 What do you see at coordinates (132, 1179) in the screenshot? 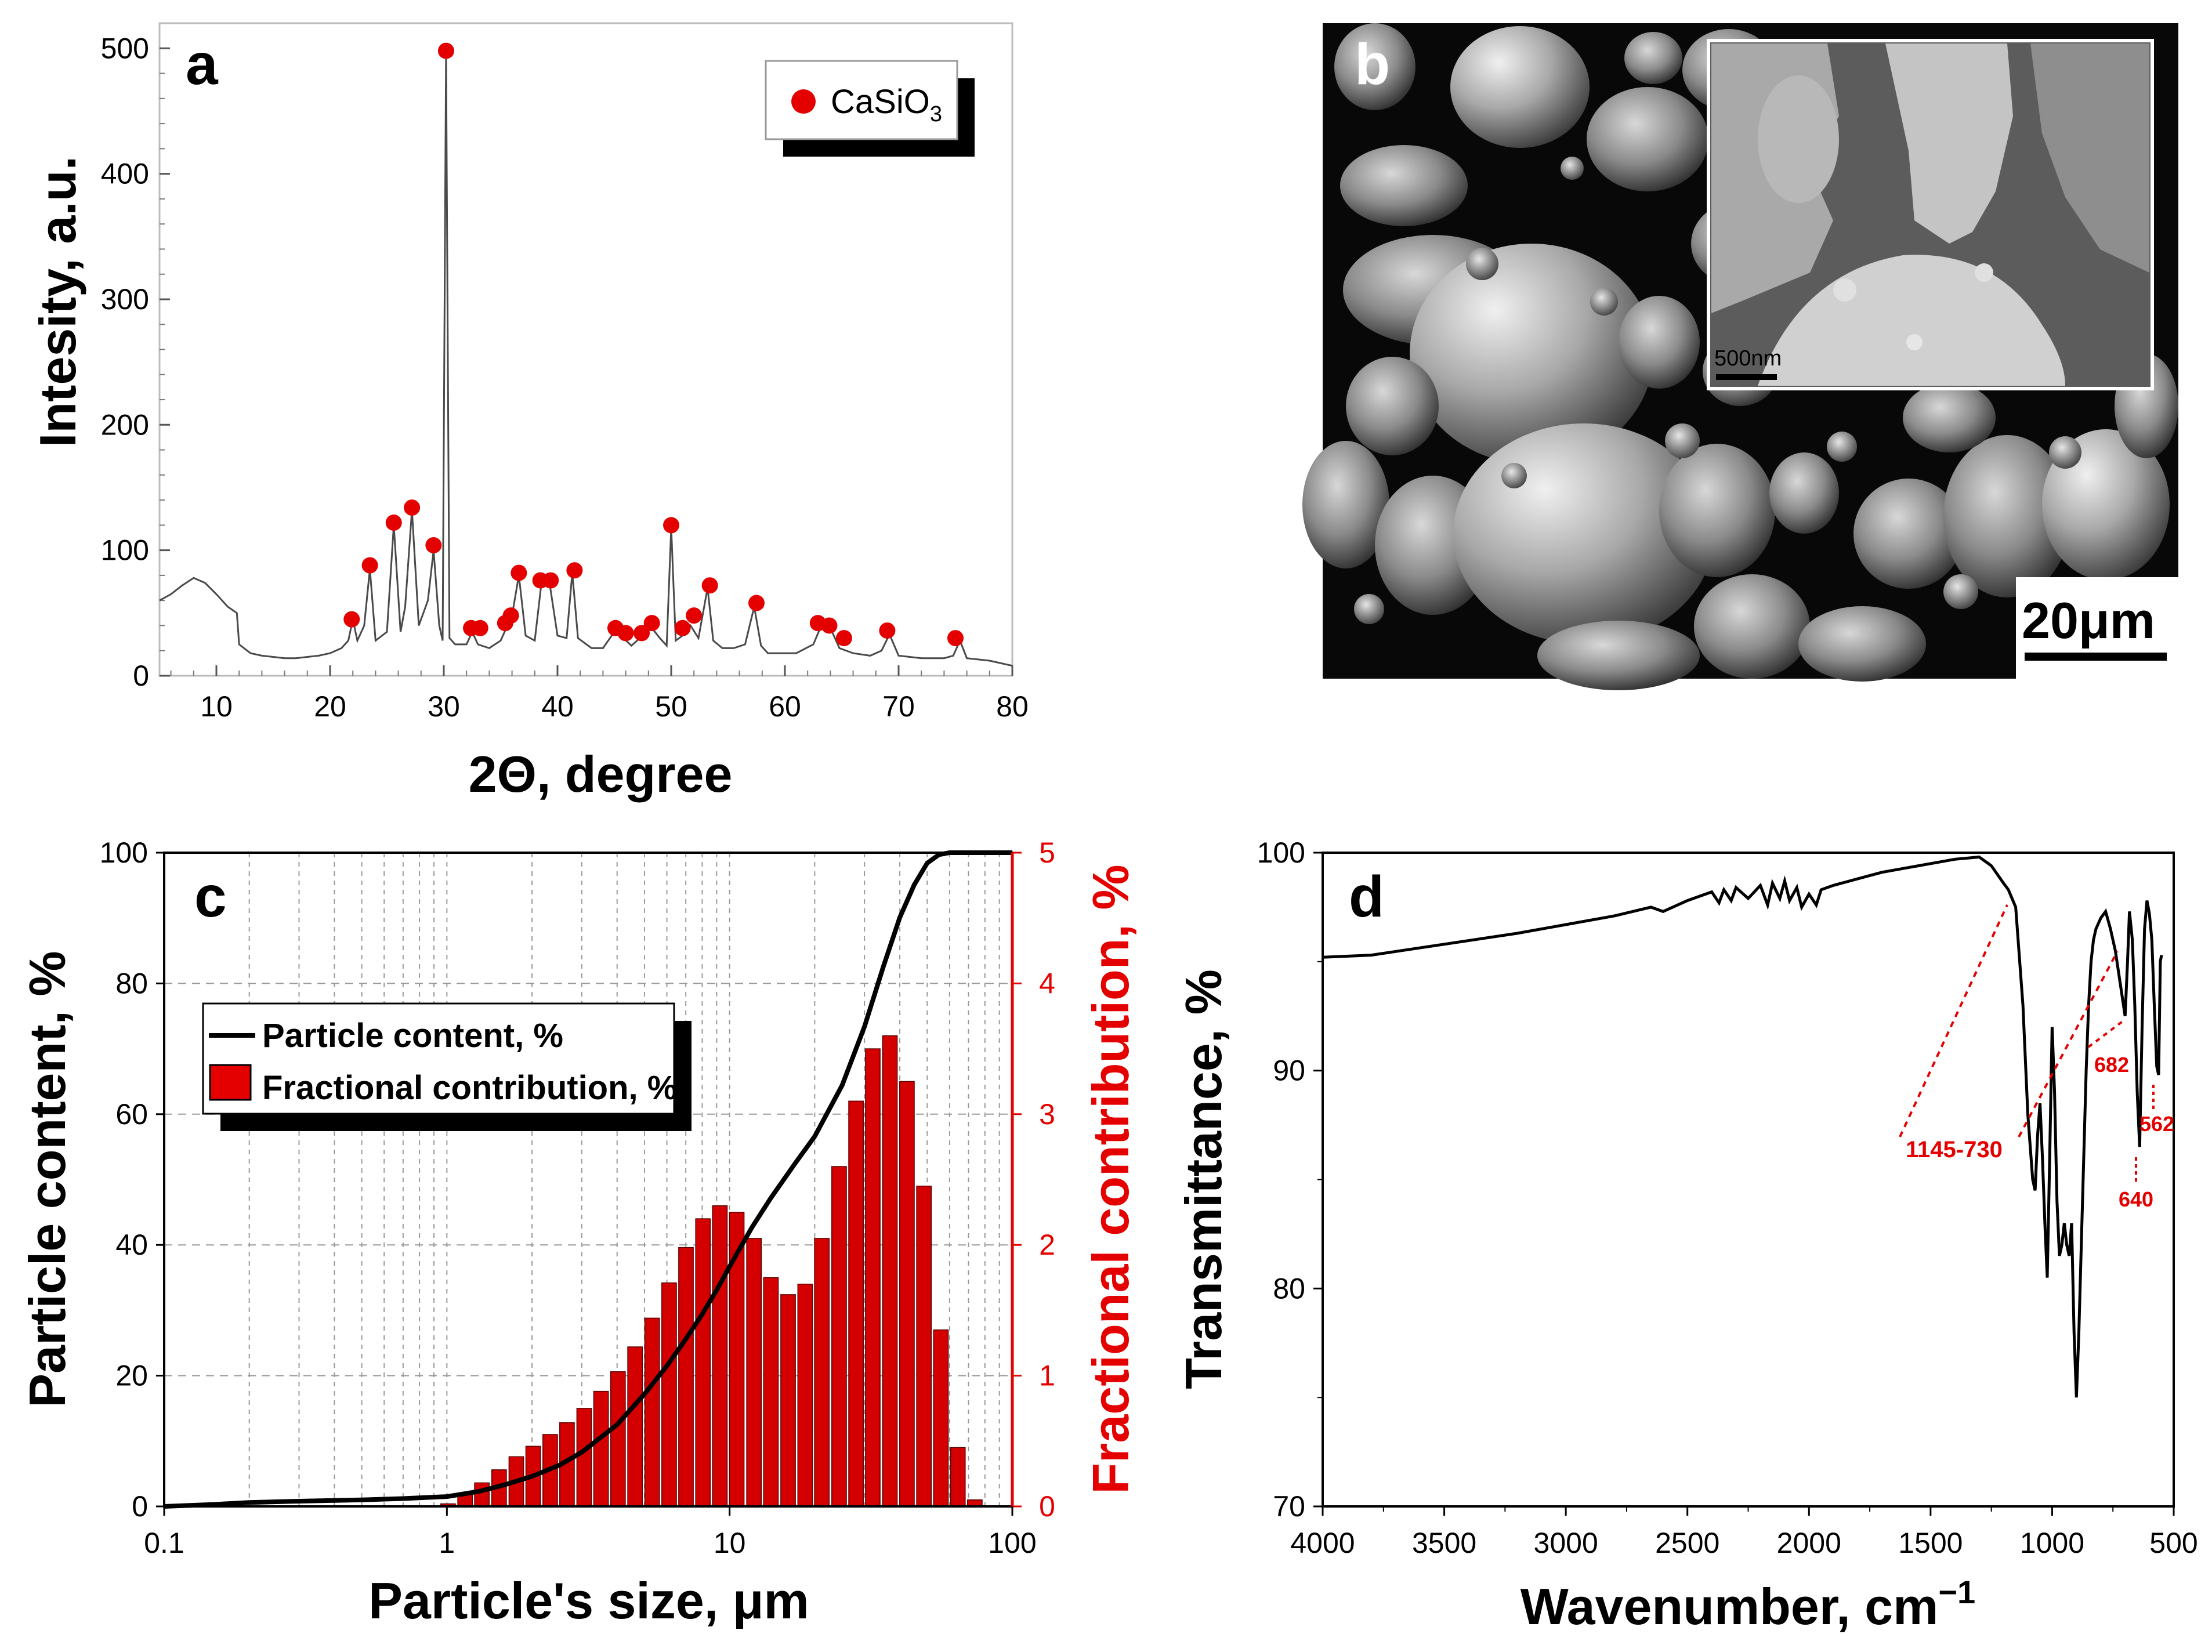
I see `y-axis-ticks: 0 20 40 60 80 100` at bounding box center [132, 1179].